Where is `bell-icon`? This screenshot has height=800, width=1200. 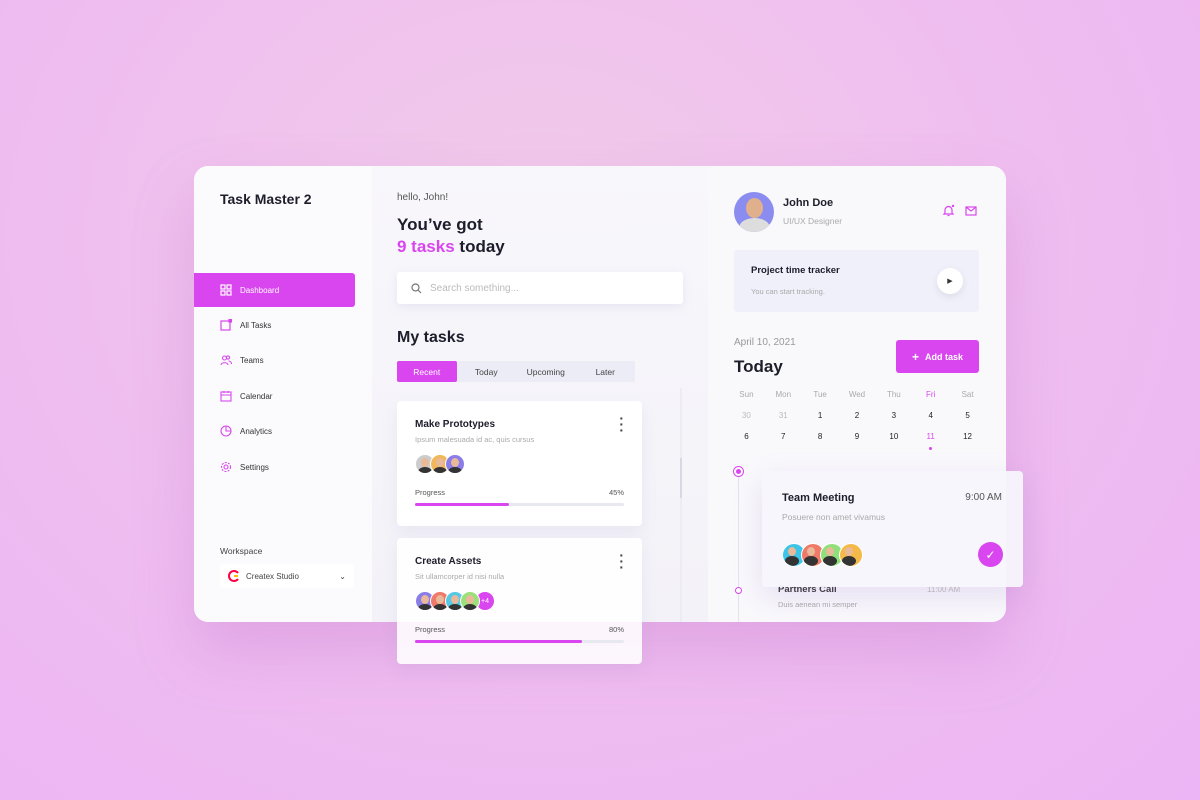
bell-icon is located at coordinates (948, 210).